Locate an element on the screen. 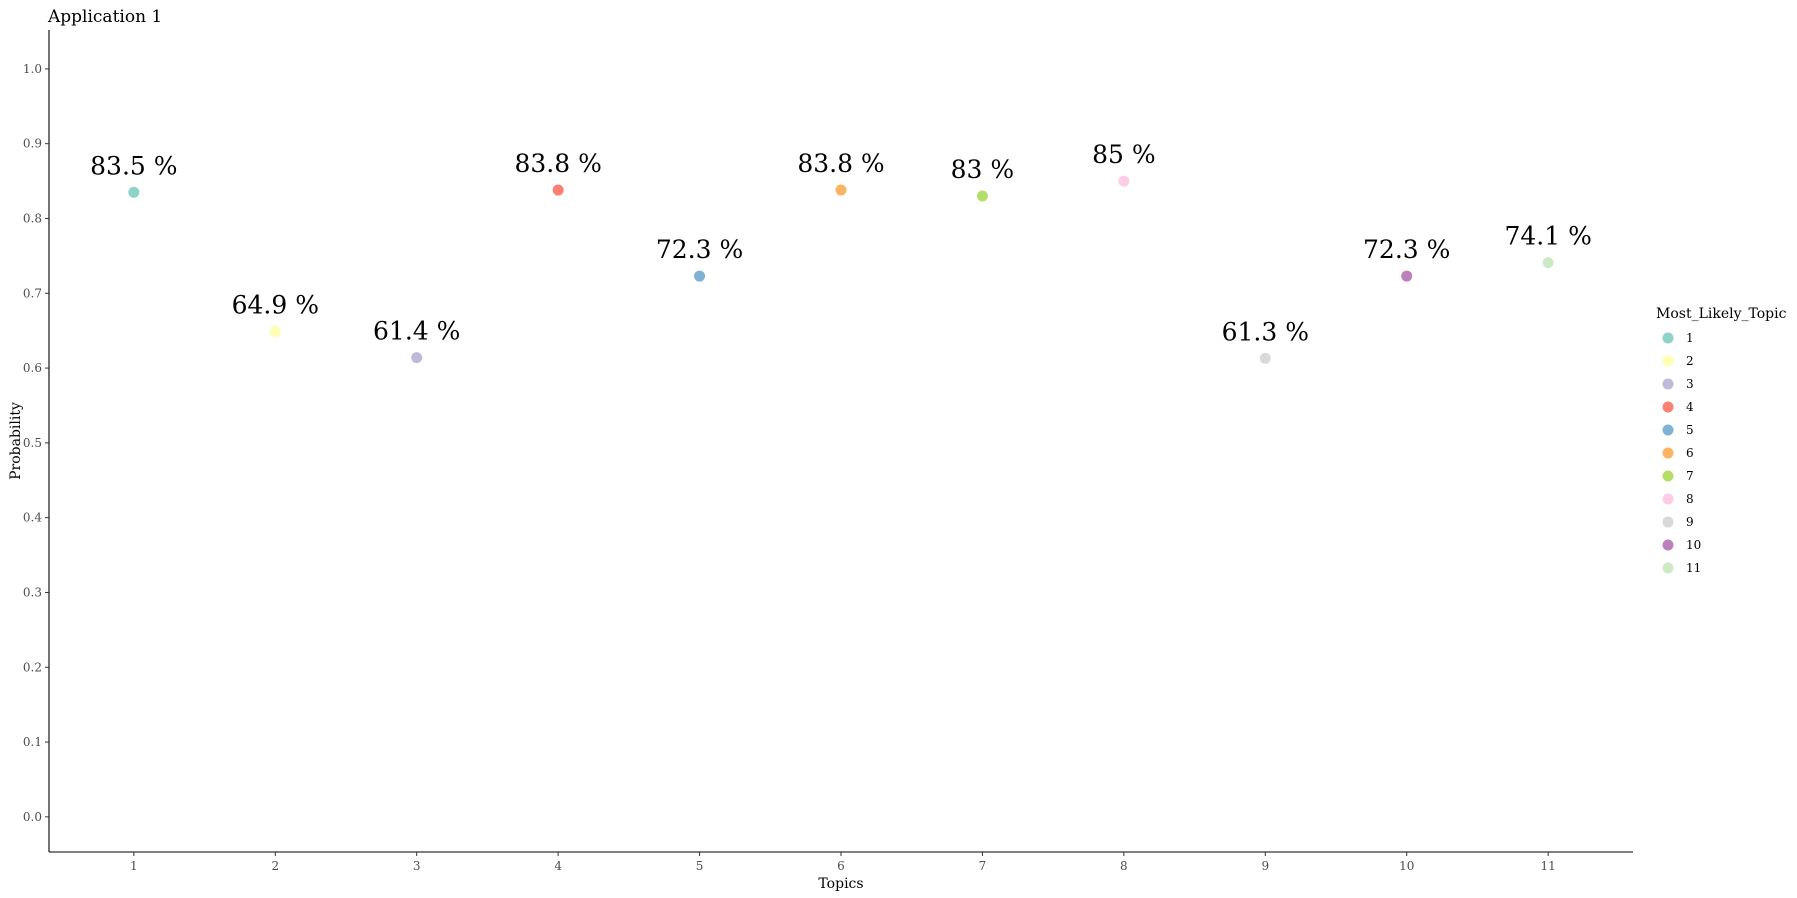  data-label-1: 83.5 % is located at coordinates (133, 165).